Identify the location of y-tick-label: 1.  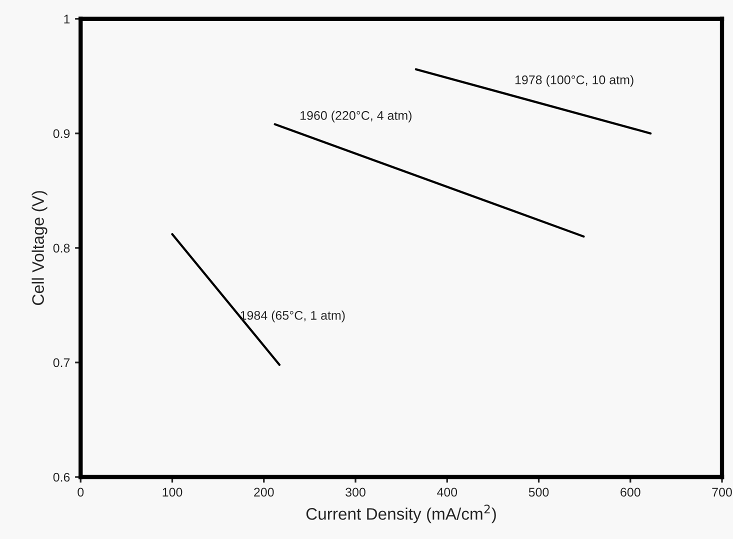
(67, 19).